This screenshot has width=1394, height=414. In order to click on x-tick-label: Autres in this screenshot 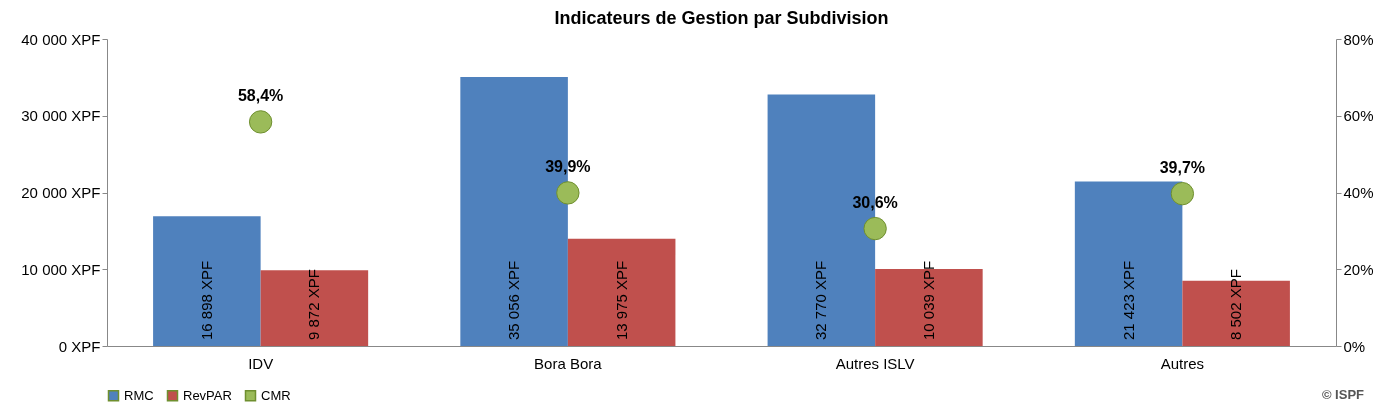, I will do `click(1182, 363)`.